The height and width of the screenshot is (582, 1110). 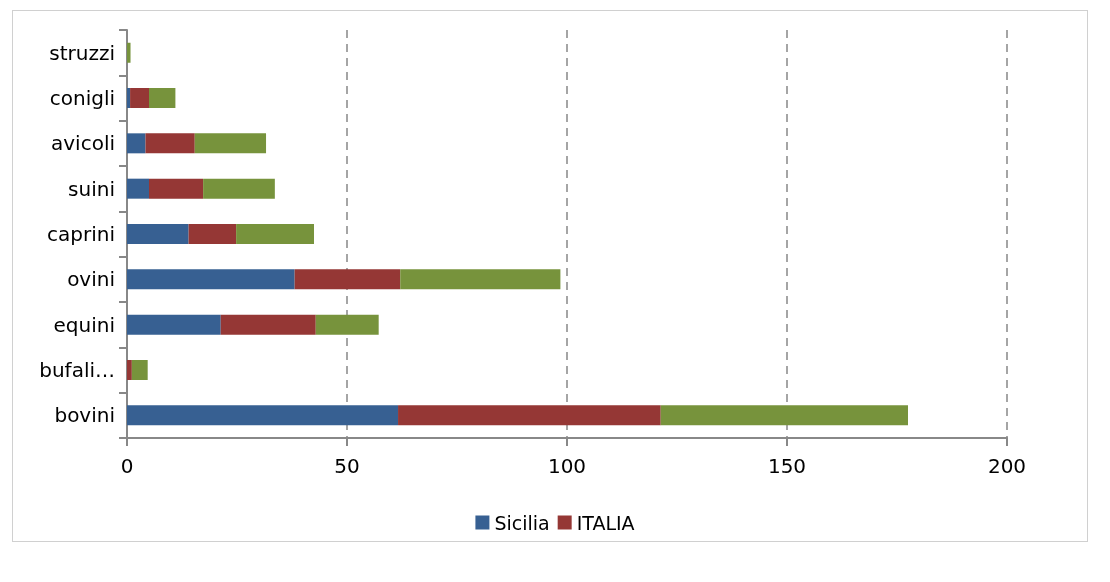 I want to click on x-tick-label: 150, so click(x=787, y=466).